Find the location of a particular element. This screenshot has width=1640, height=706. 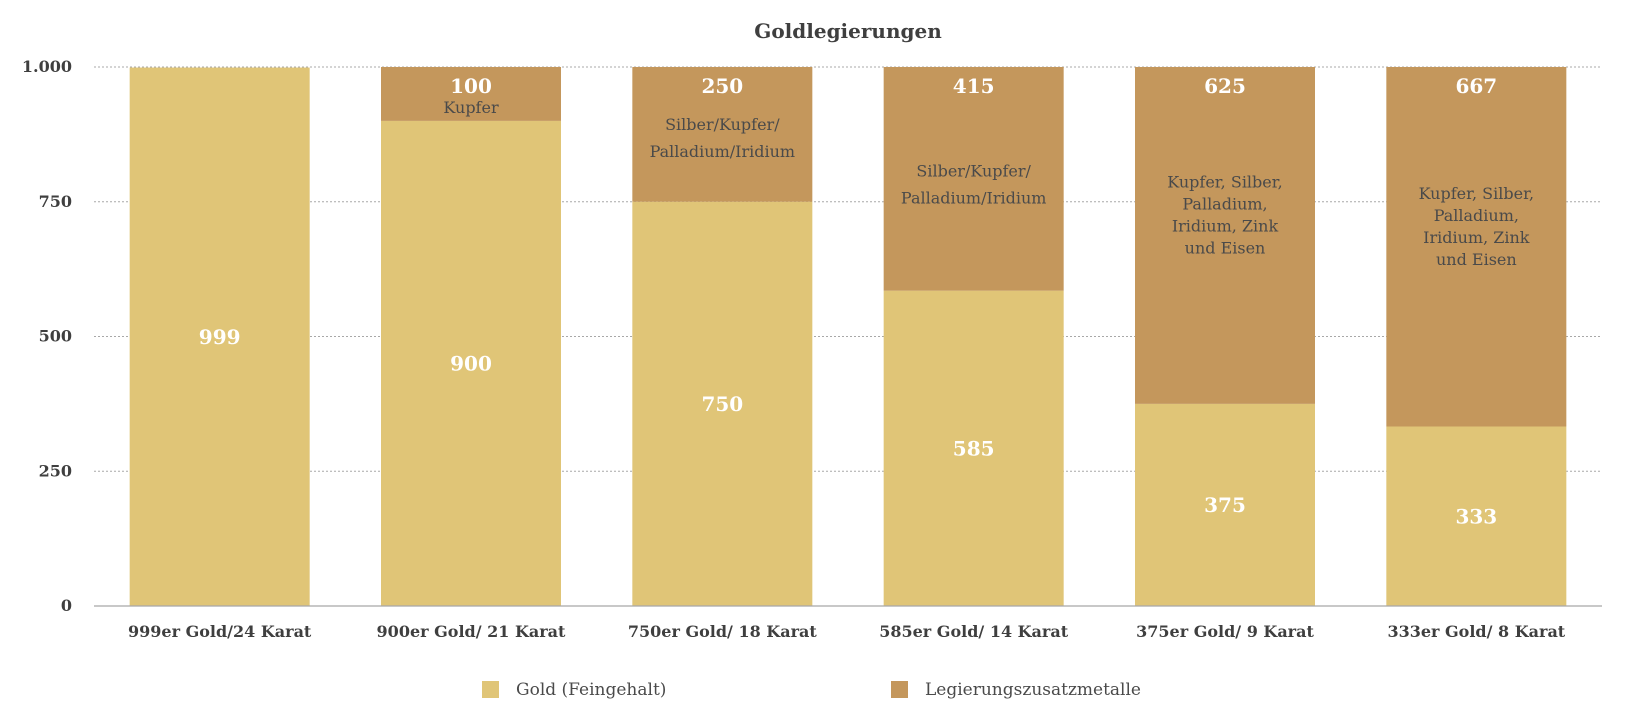

data-label-gold: 999 is located at coordinates (220, 337).